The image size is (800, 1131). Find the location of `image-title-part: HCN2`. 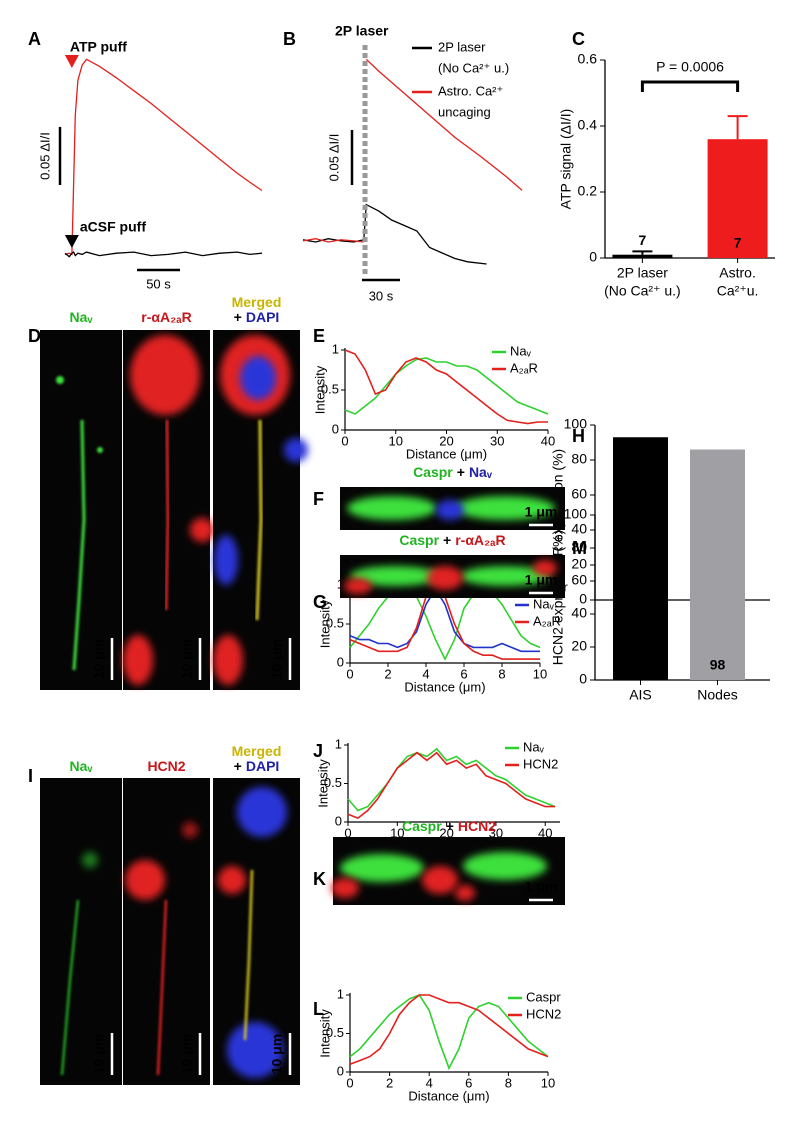

image-title-part: HCN2 is located at coordinates (477, 826).